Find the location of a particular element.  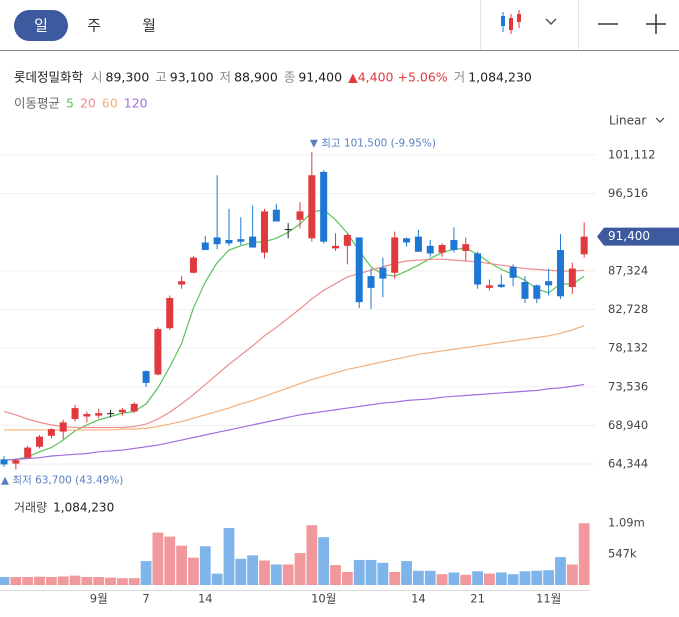

field-value: 91,400 is located at coordinates (320, 77).